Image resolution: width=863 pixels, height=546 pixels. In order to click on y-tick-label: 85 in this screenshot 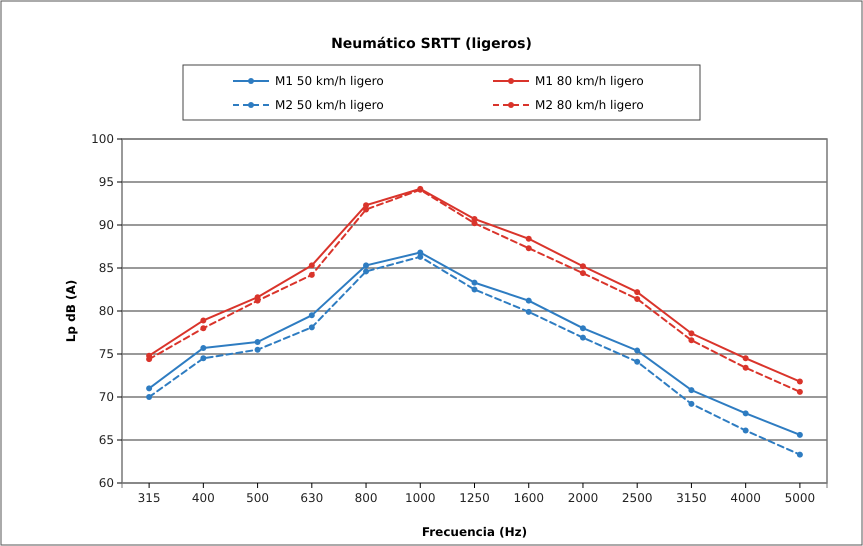, I will do `click(106, 267)`.